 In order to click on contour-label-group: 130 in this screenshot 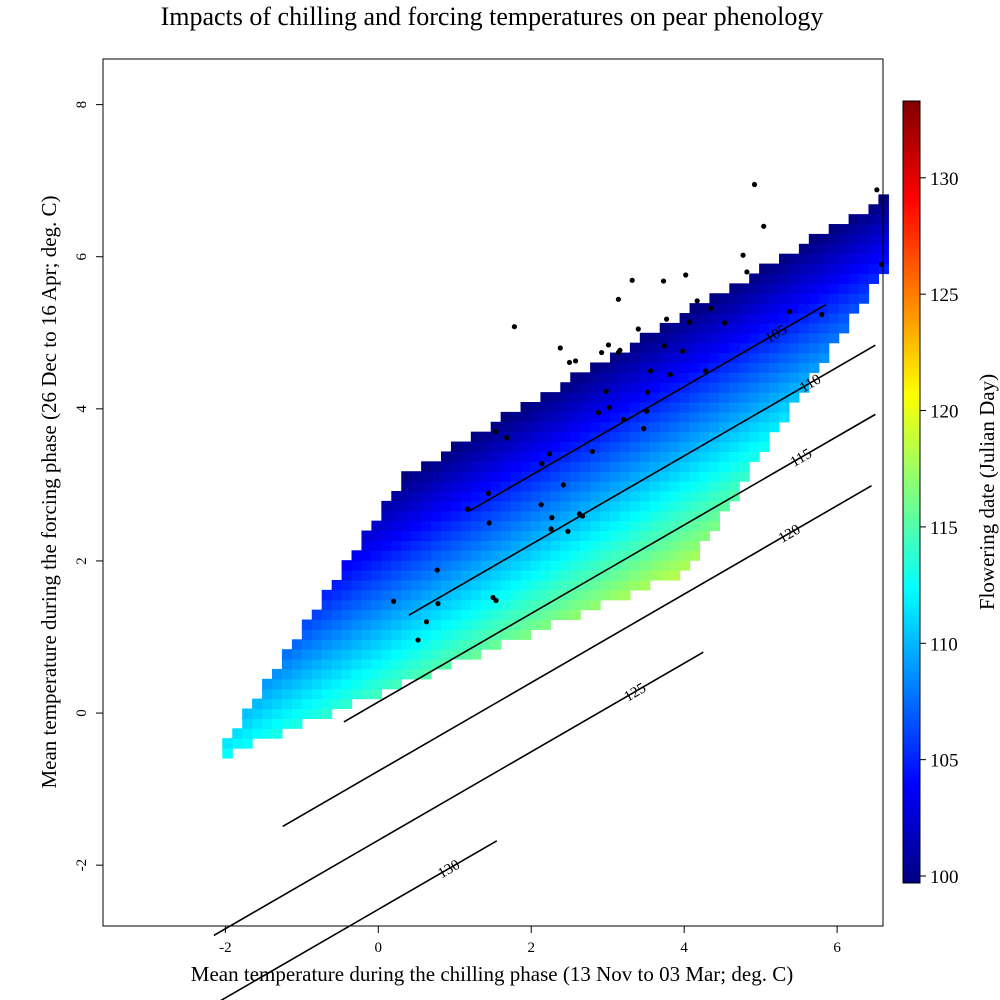, I will do `click(448, 869)`.